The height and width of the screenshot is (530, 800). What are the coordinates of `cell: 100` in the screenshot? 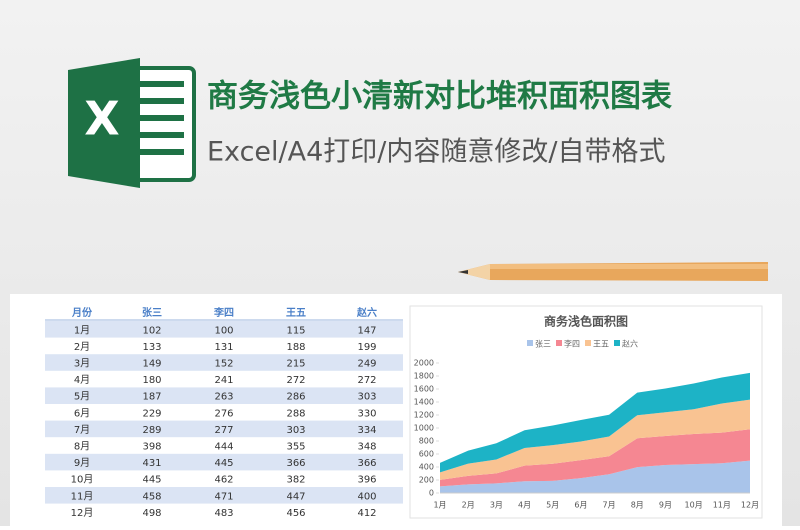 It's located at (223, 330).